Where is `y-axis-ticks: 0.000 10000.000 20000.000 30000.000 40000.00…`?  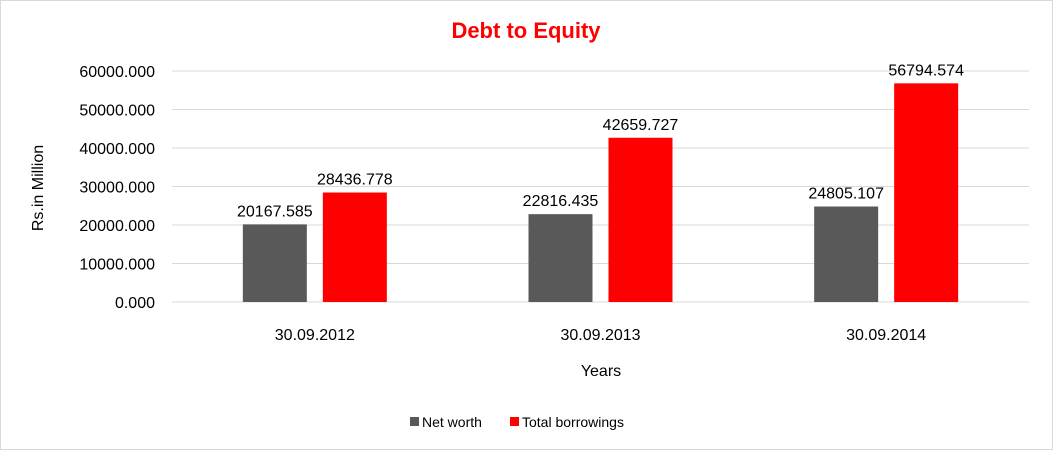 y-axis-ticks: 0.000 10000.000 20000.000 30000.000 40000.00… is located at coordinates (117, 188).